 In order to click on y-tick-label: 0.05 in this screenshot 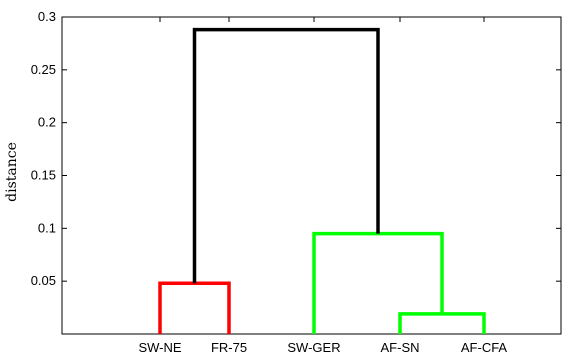, I will do `click(43, 280)`.